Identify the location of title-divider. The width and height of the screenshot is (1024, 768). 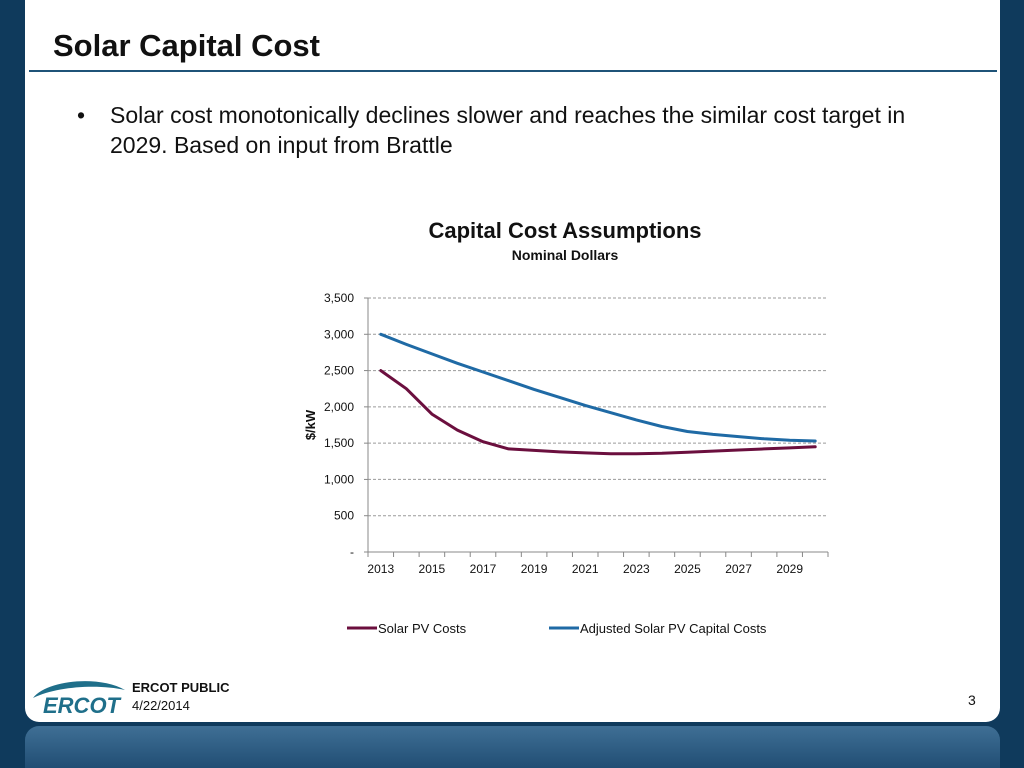
(513, 71).